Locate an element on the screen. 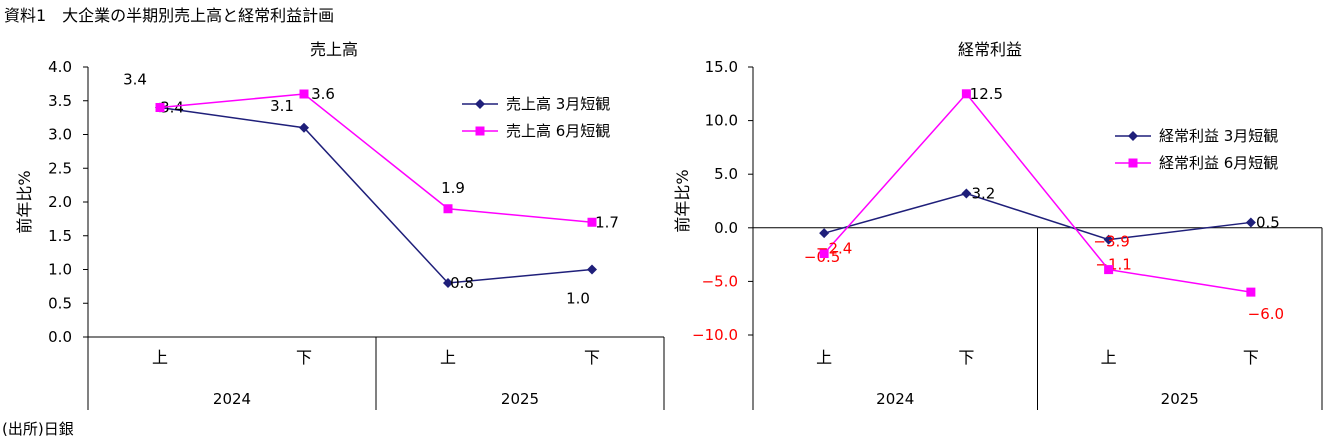 This screenshot has height=440, width=1332. y-tick-label: 2.5 is located at coordinates (60, 168).